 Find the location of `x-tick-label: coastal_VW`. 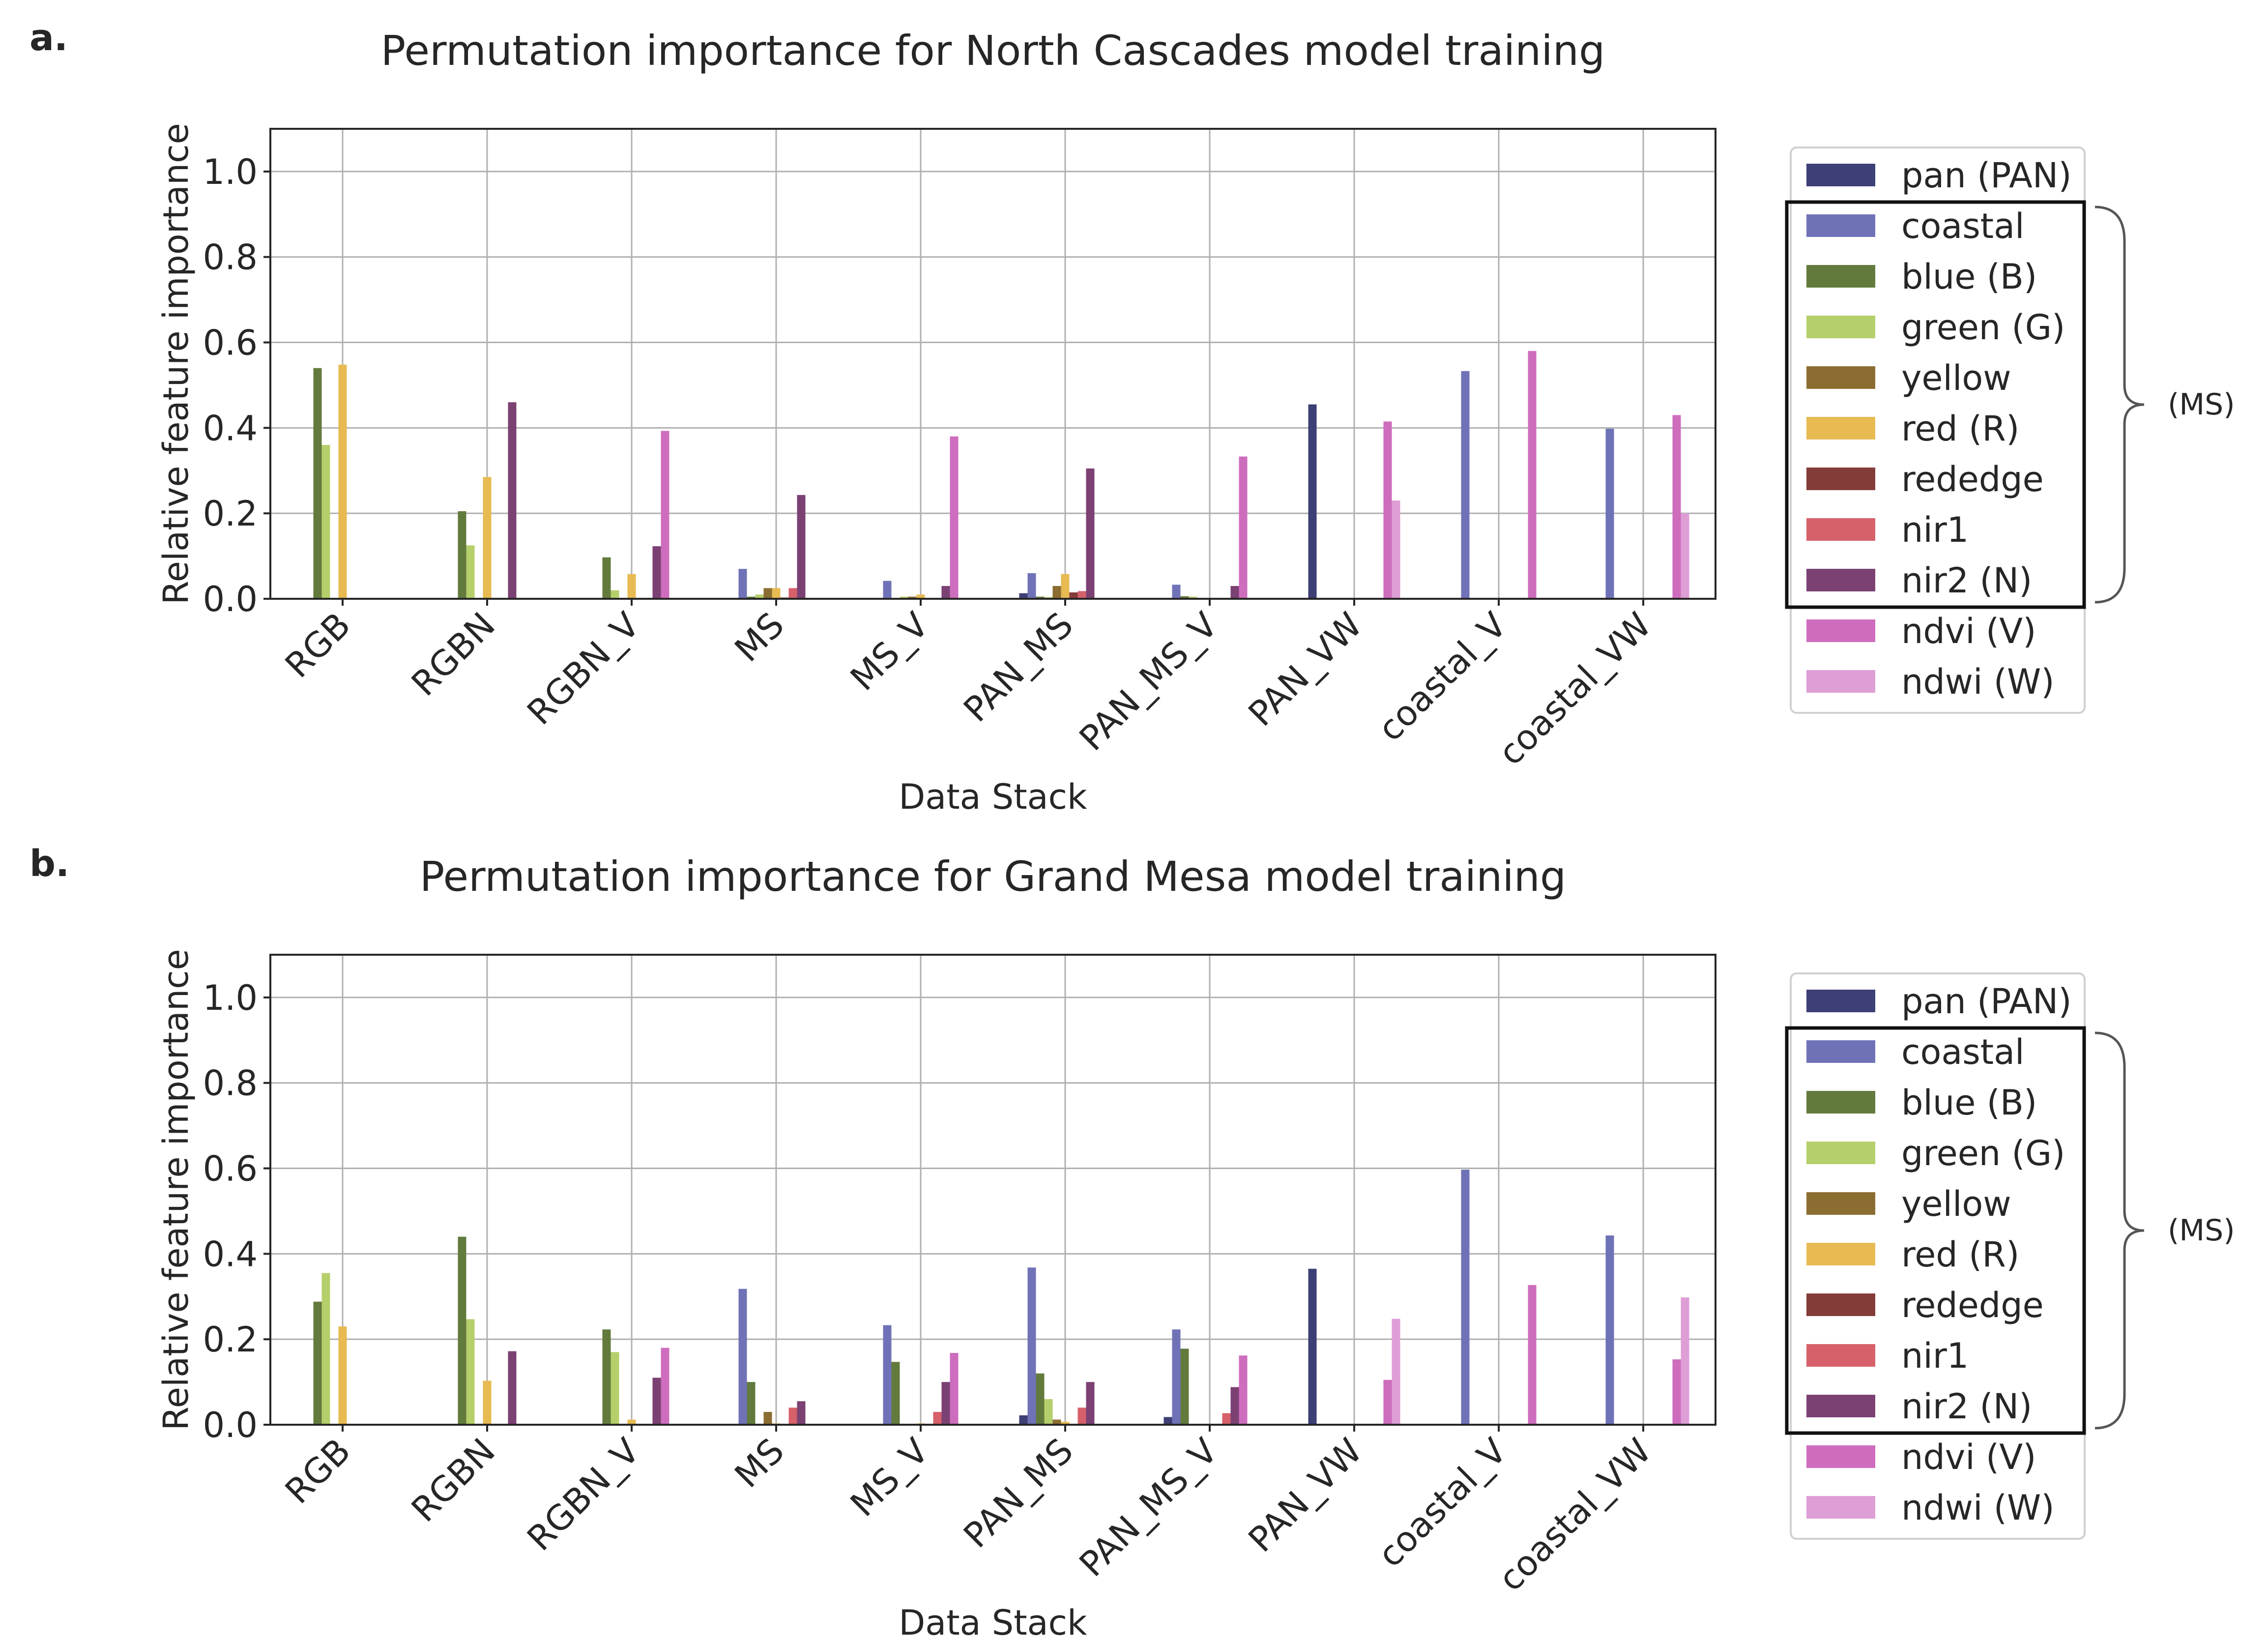

x-tick-label: coastal_VW is located at coordinates (1574, 1515).